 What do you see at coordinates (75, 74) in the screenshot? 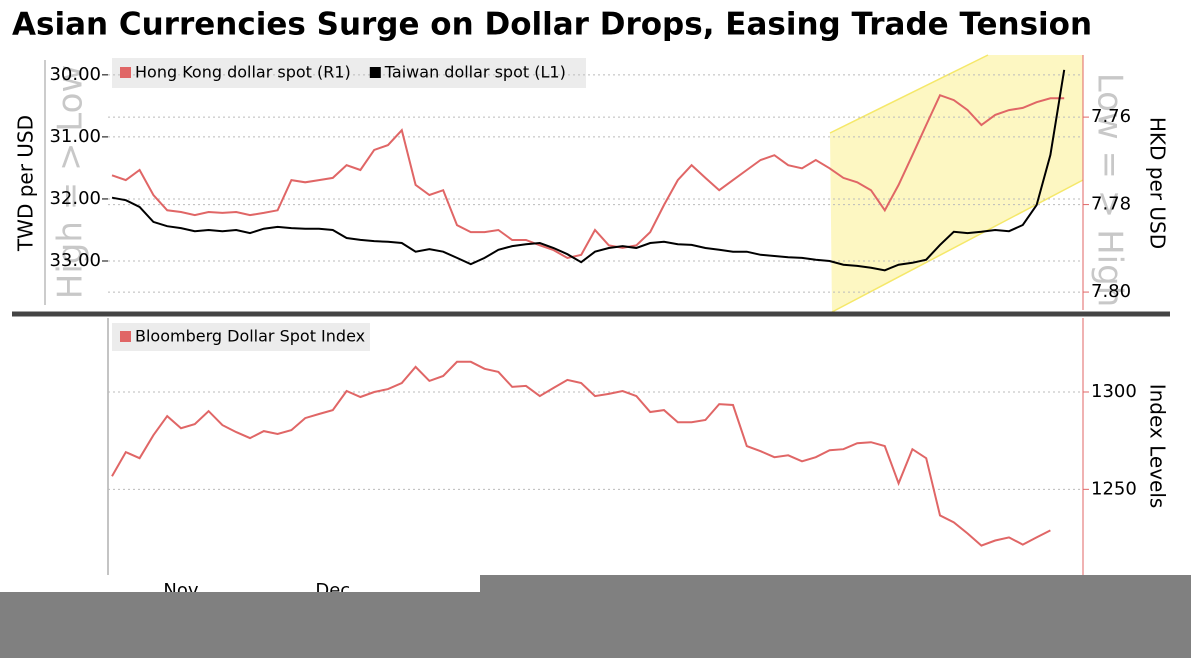
I see `y-tick-label: 30.00` at bounding box center [75, 74].